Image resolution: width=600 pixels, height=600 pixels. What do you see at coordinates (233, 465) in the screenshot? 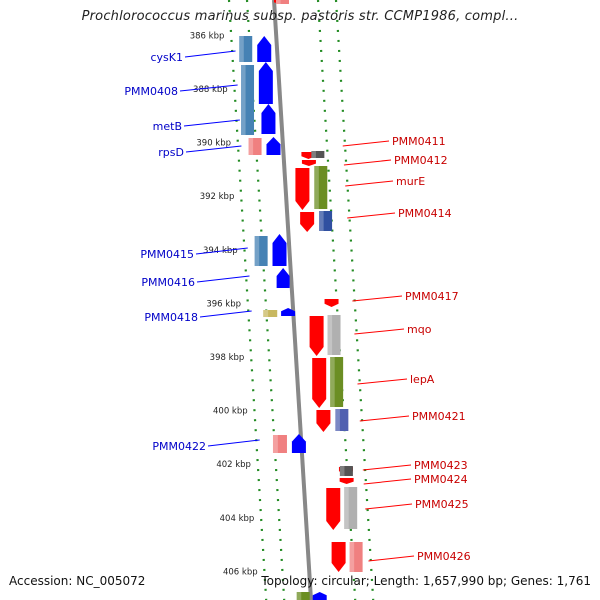
I see `kbp-tick-label: 402 kbp` at bounding box center [233, 465].